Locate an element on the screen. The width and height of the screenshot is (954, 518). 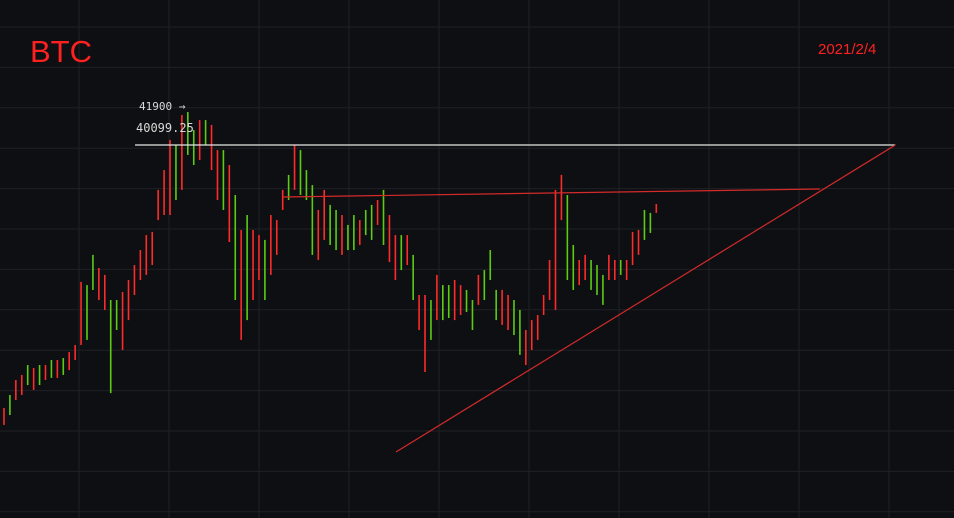
date-label: 2021/2/4 is located at coordinates (847, 49).